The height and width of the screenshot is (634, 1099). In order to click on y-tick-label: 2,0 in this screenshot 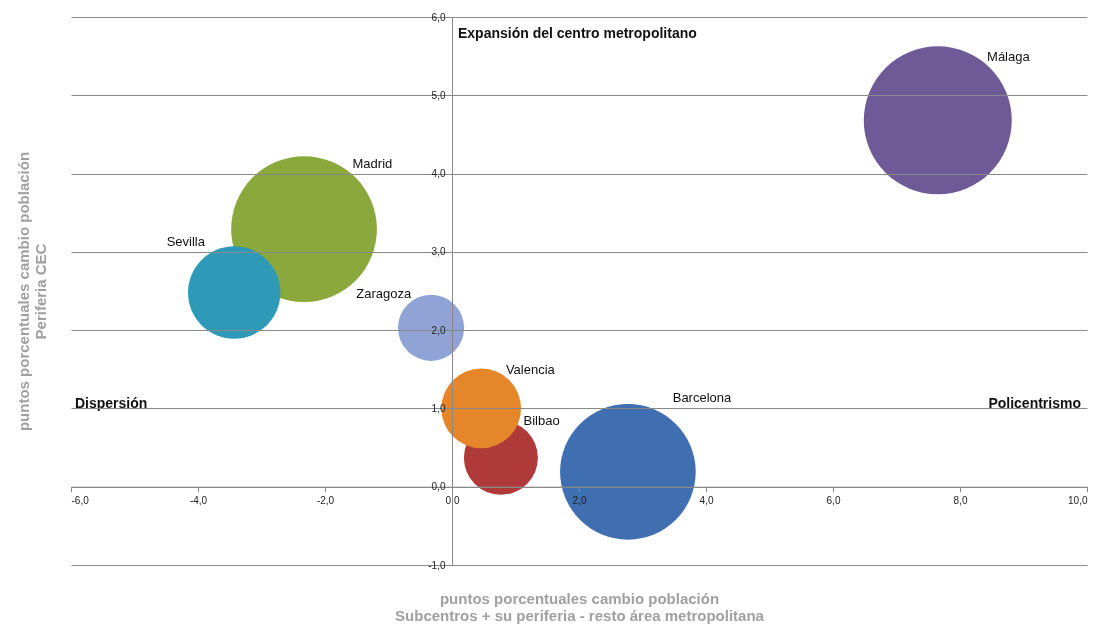, I will do `click(438, 330)`.